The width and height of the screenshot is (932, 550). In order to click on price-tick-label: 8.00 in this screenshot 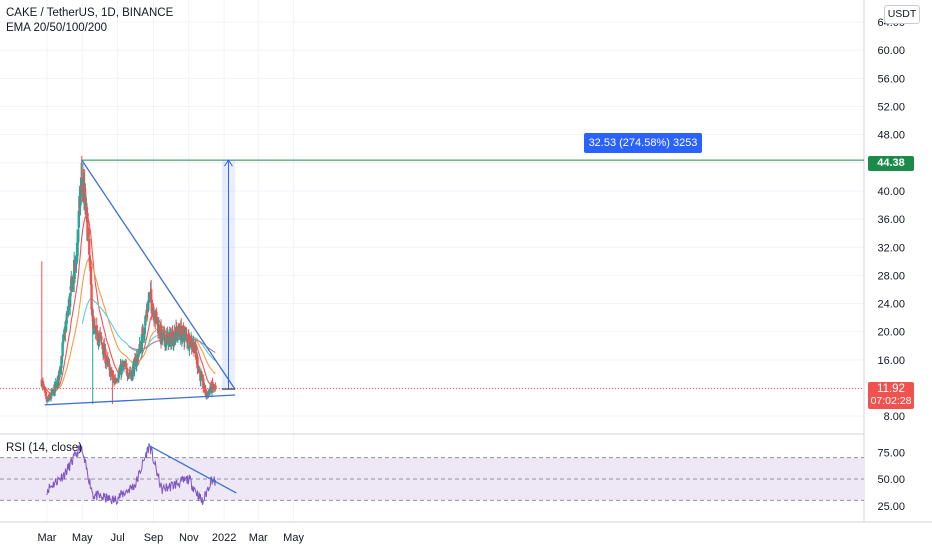, I will do `click(894, 417)`.